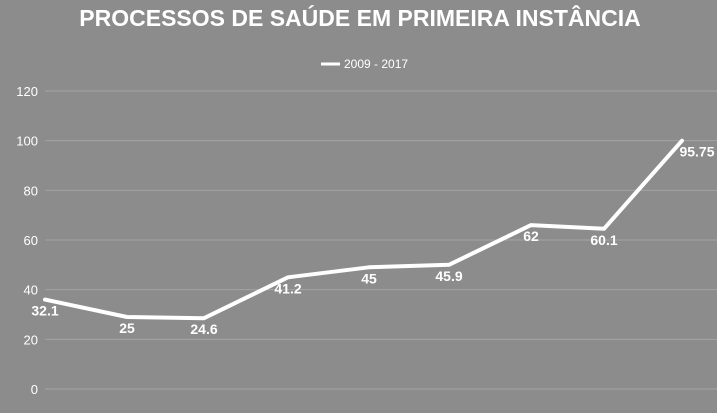 The height and width of the screenshot is (413, 717). I want to click on data-label: 60.1, so click(603, 240).